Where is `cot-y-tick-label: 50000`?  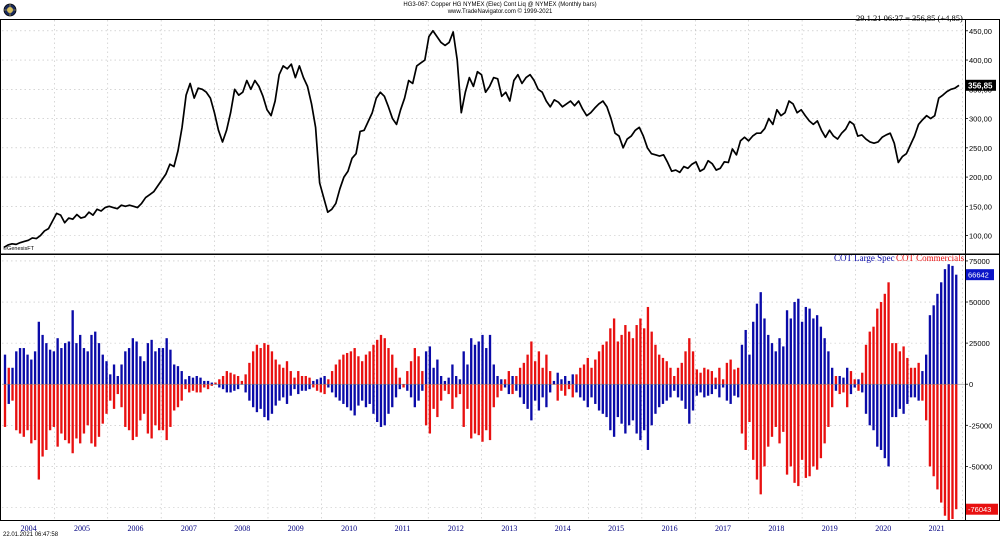
cot-y-tick-label: 50000 is located at coordinates (979, 302).